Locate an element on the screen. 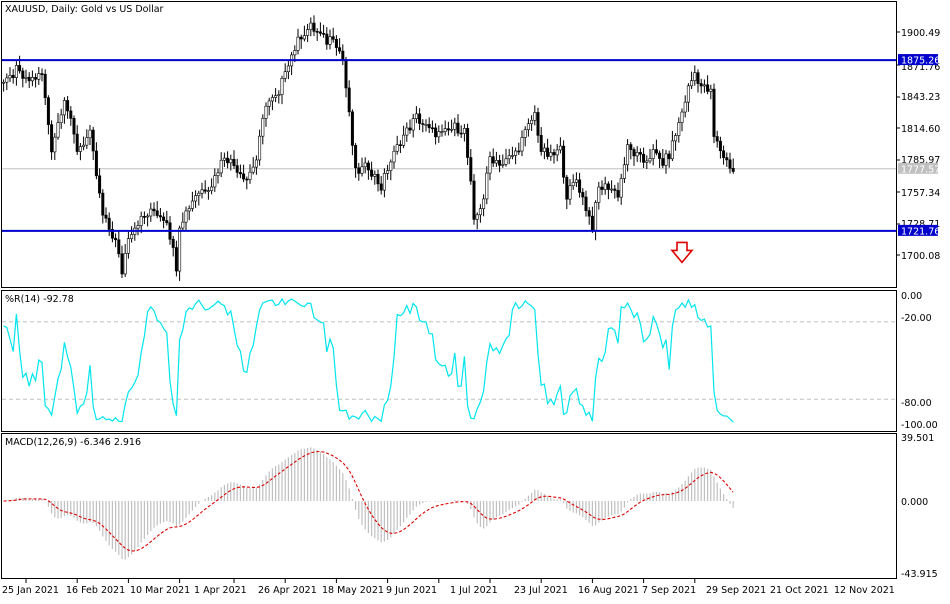  x-tick-label: 12 Nov 2021 is located at coordinates (864, 590).